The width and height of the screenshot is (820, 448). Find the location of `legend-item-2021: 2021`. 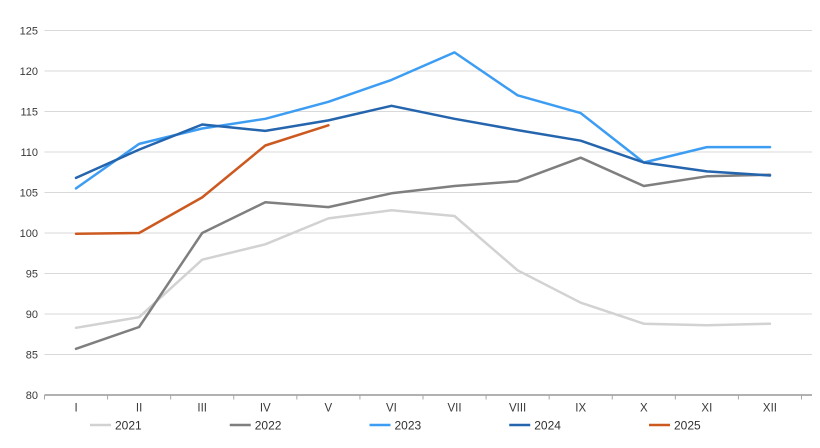

legend-item-2021: 2021 is located at coordinates (116, 426).